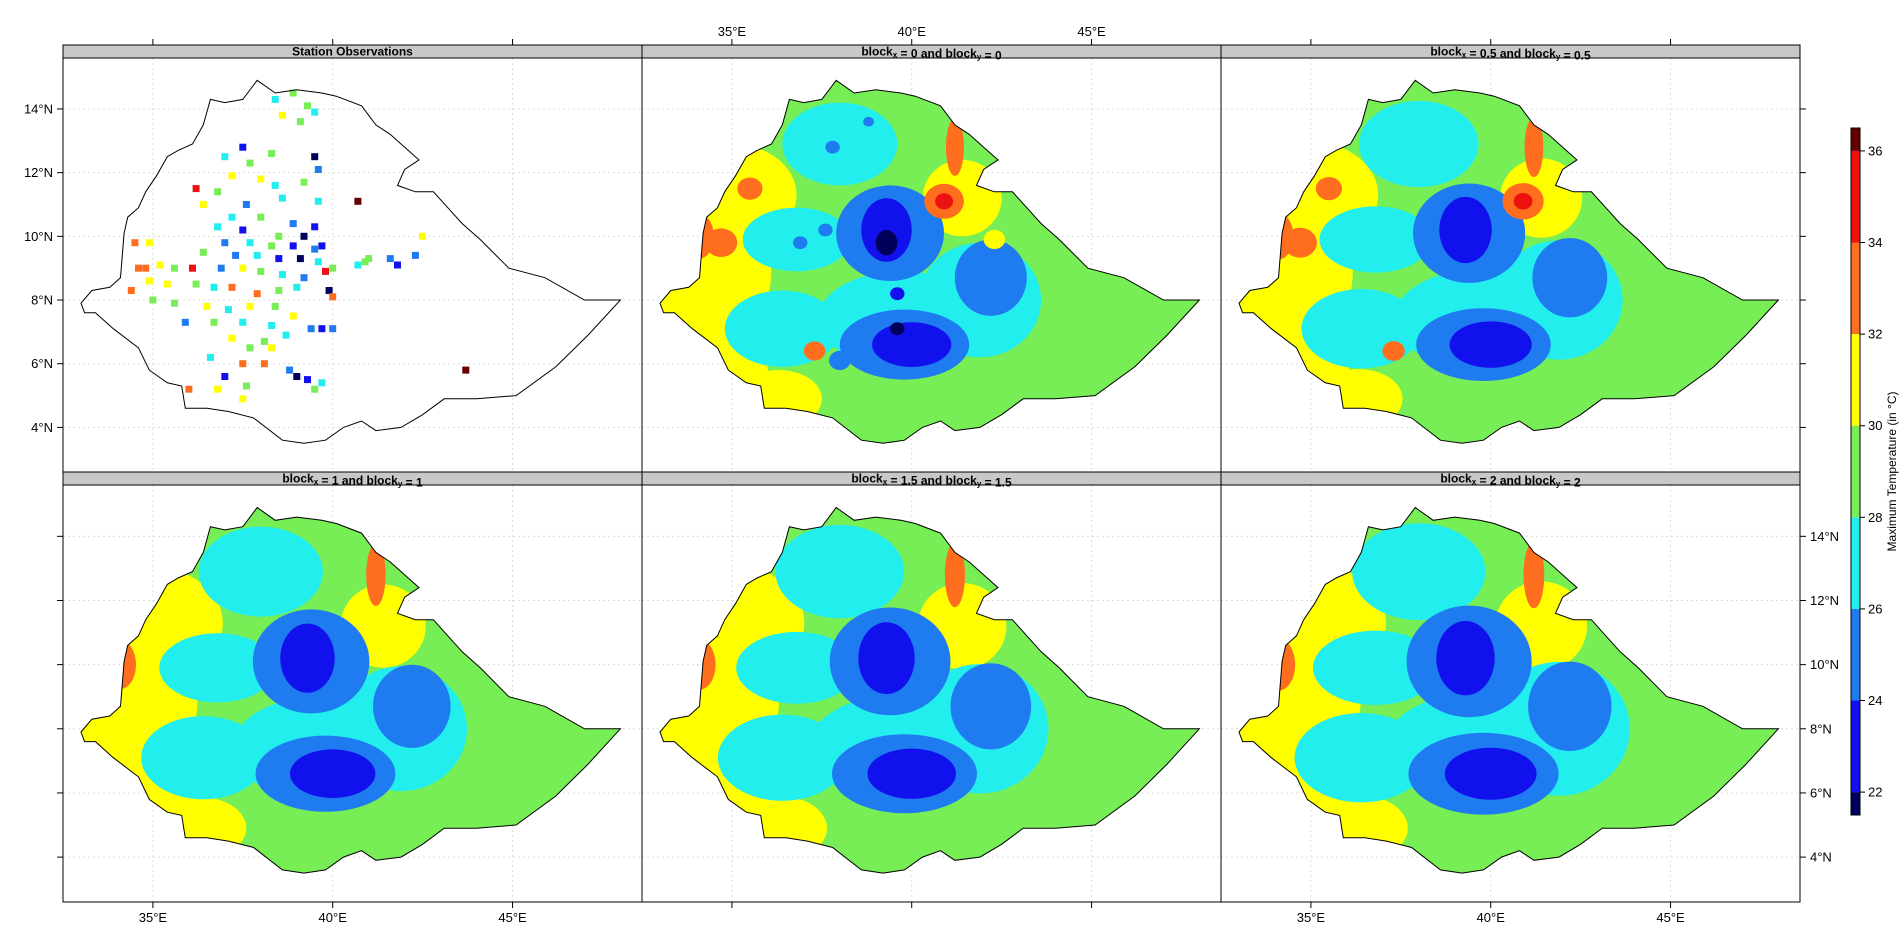 The height and width of the screenshot is (950, 1900). What do you see at coordinates (1446, 52) in the screenshot?
I see `title-part: block` at bounding box center [1446, 52].